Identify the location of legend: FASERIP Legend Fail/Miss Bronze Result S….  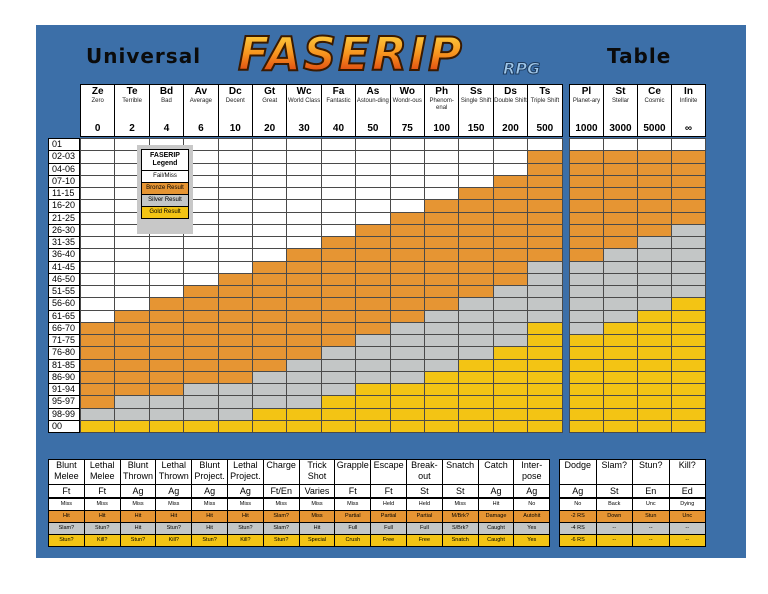
(165, 189).